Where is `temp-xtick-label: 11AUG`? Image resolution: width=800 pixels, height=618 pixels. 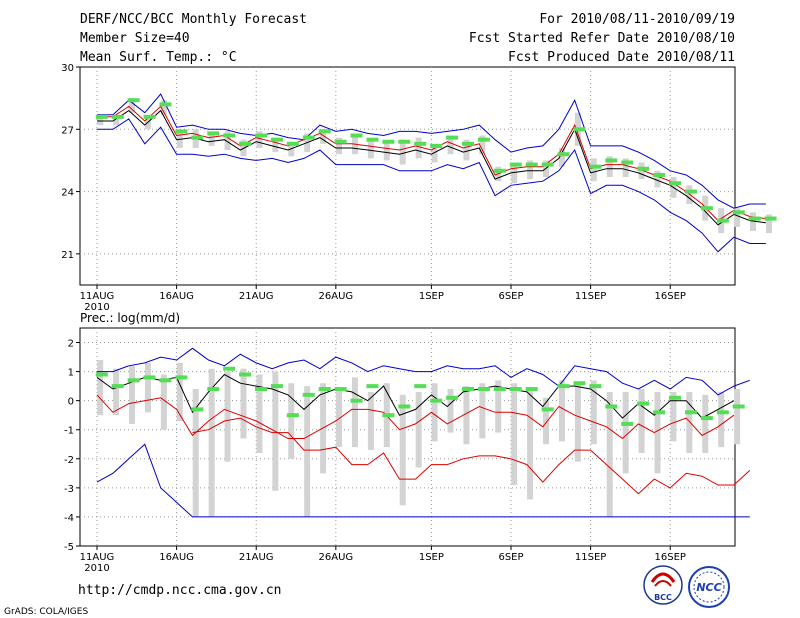
temp-xtick-label: 11AUG is located at coordinates (97, 296).